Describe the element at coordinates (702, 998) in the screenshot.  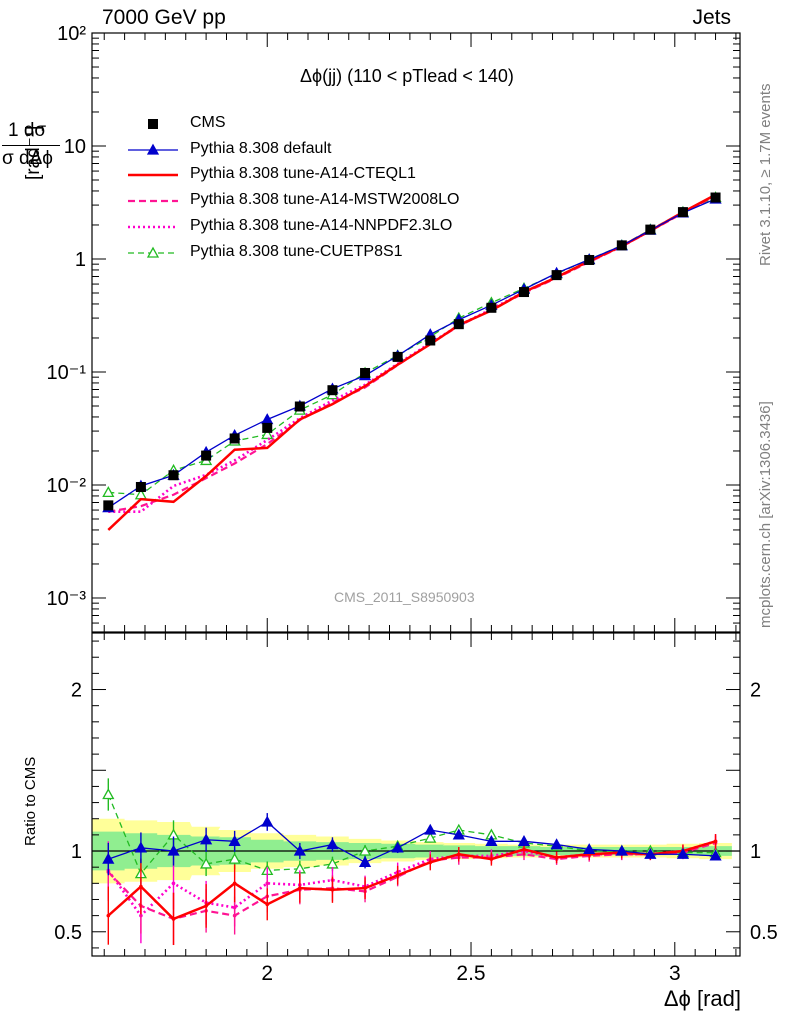
I see `x-axis-label: Δϕ [rad]` at that location.